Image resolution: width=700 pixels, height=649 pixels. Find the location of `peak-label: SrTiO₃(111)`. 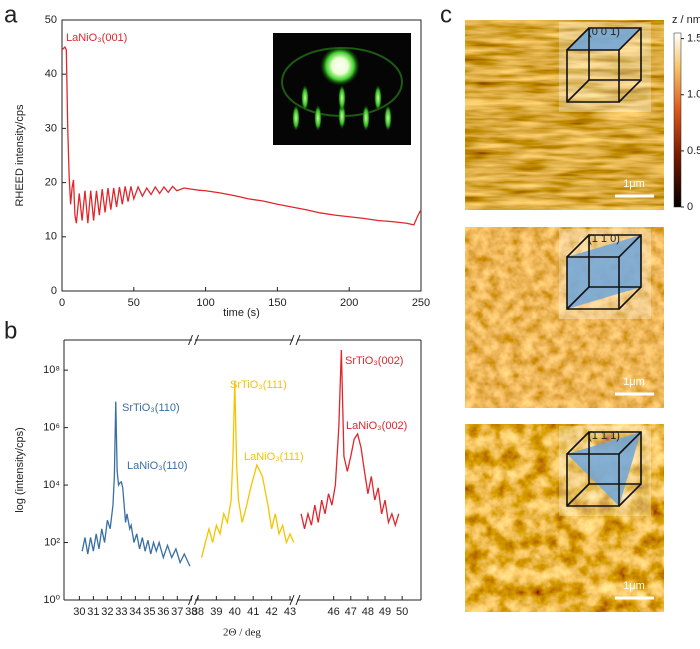

peak-label: SrTiO₃(111) is located at coordinates (258, 385).